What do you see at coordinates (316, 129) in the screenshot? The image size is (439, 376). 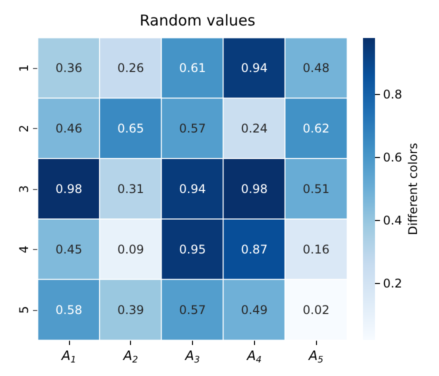 I see `data-label: 0.62` at bounding box center [316, 129].